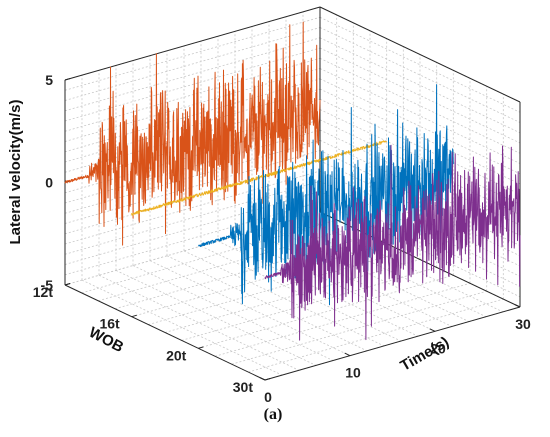  What do you see at coordinates (523, 324) in the screenshot?
I see `x-tick-label: 30` at bounding box center [523, 324].